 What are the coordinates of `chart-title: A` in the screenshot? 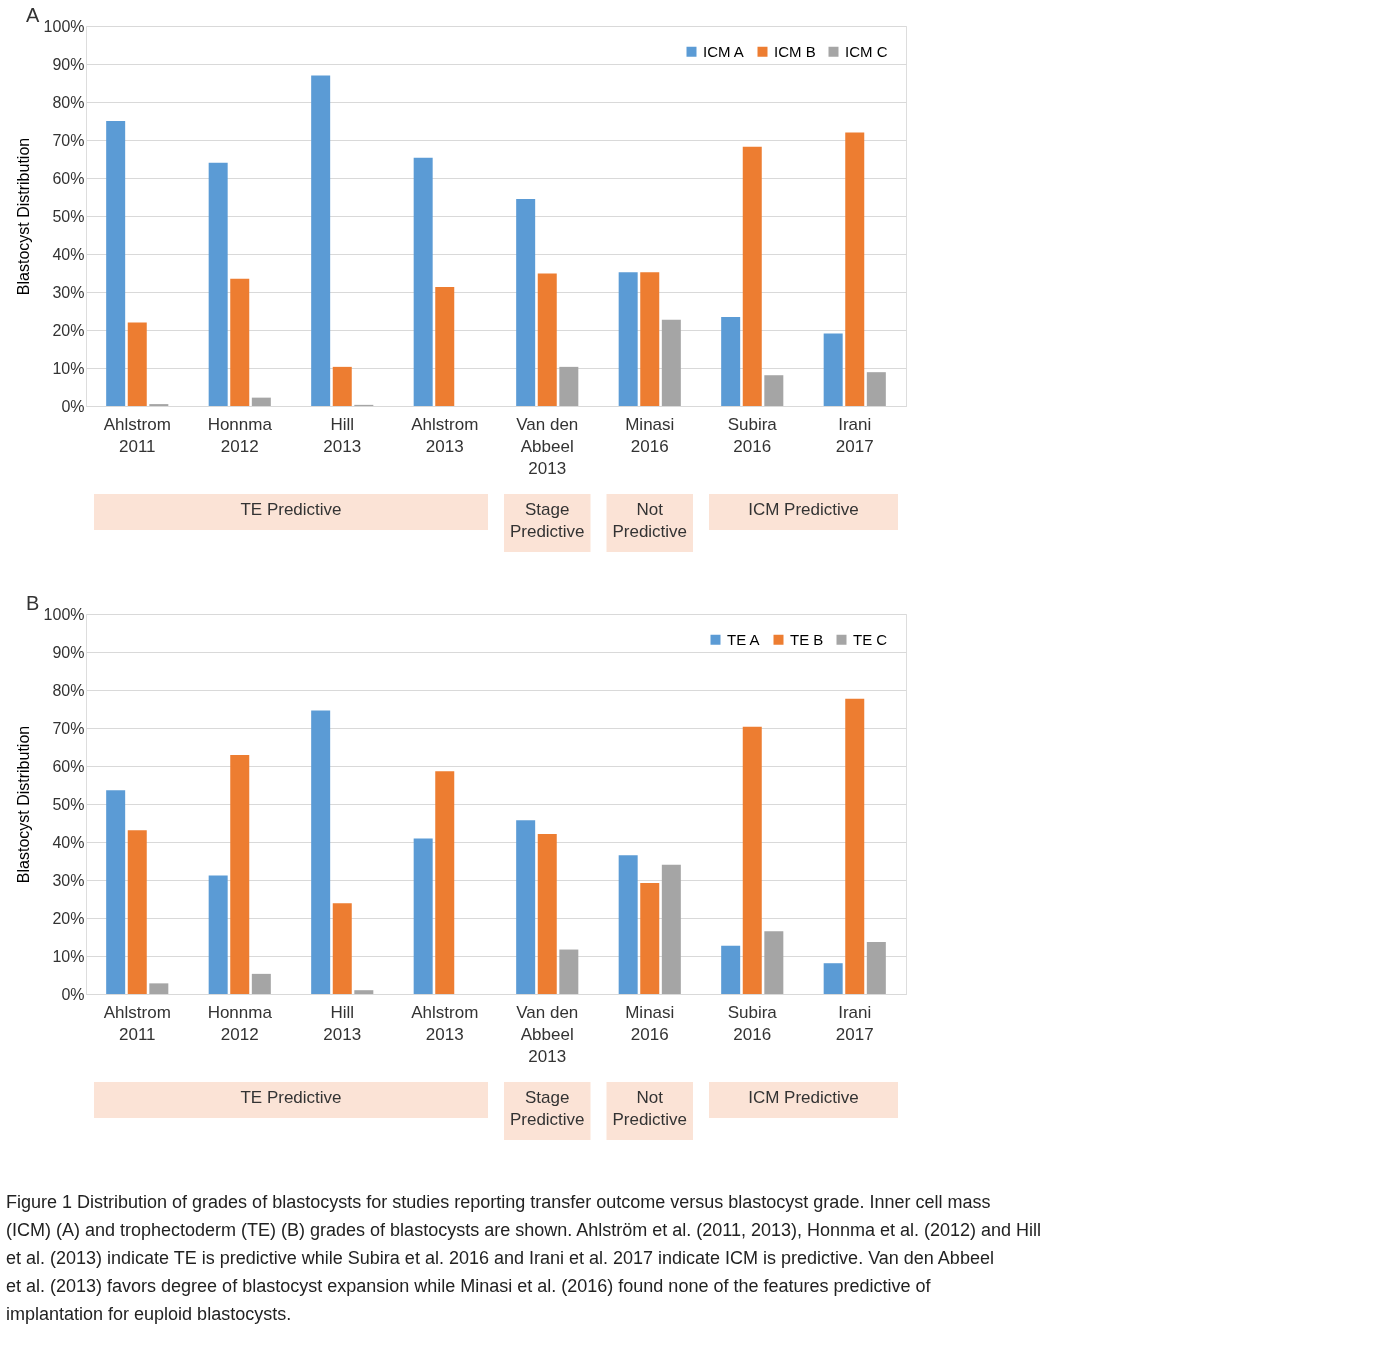 It's located at (33, 15).